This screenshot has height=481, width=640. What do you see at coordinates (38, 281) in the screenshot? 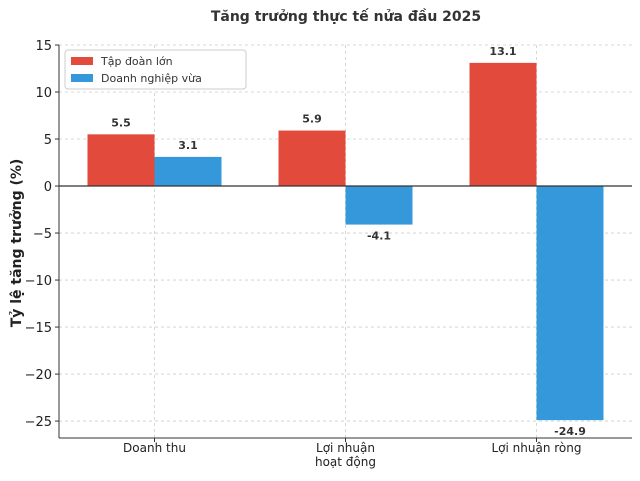
I see `y-tick-label: −10` at bounding box center [38, 281].